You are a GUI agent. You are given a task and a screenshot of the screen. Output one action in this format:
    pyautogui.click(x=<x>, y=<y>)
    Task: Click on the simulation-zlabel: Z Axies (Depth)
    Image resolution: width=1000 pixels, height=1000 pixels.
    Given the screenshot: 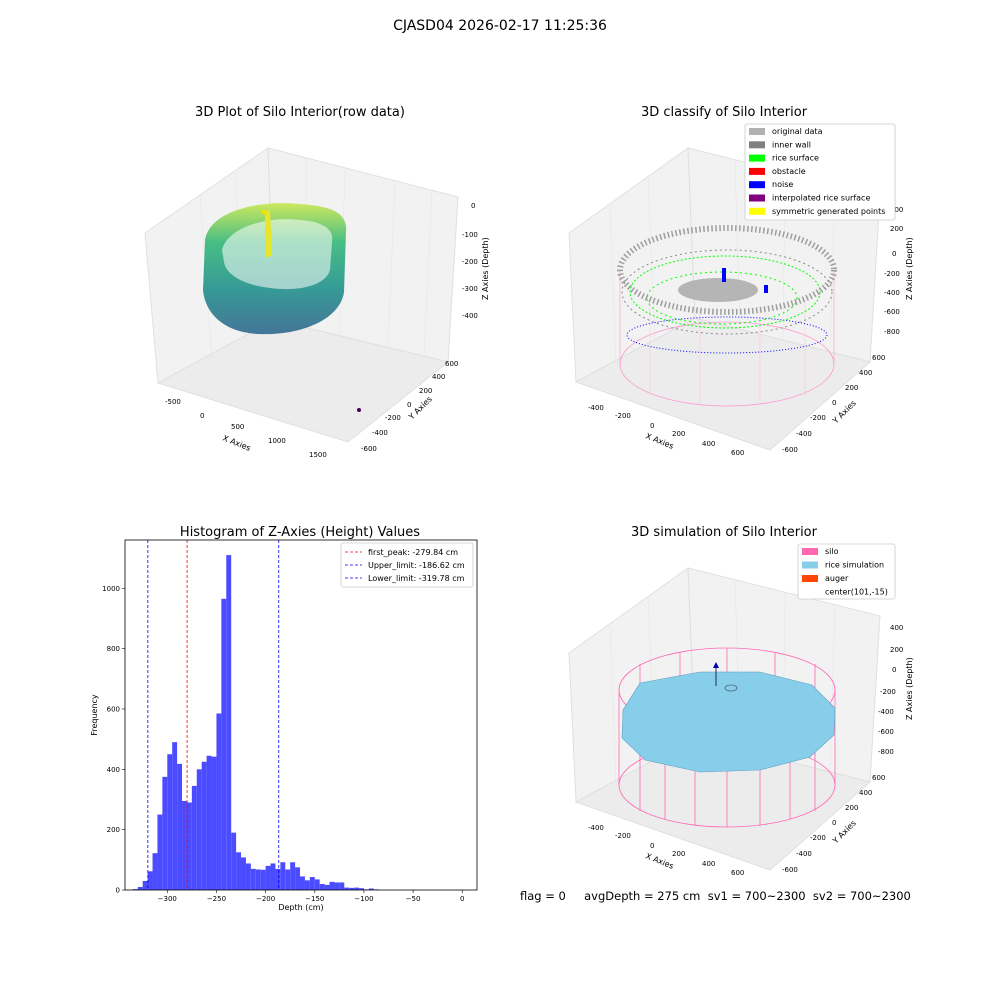 What is the action you would take?
    pyautogui.click(x=909, y=688)
    